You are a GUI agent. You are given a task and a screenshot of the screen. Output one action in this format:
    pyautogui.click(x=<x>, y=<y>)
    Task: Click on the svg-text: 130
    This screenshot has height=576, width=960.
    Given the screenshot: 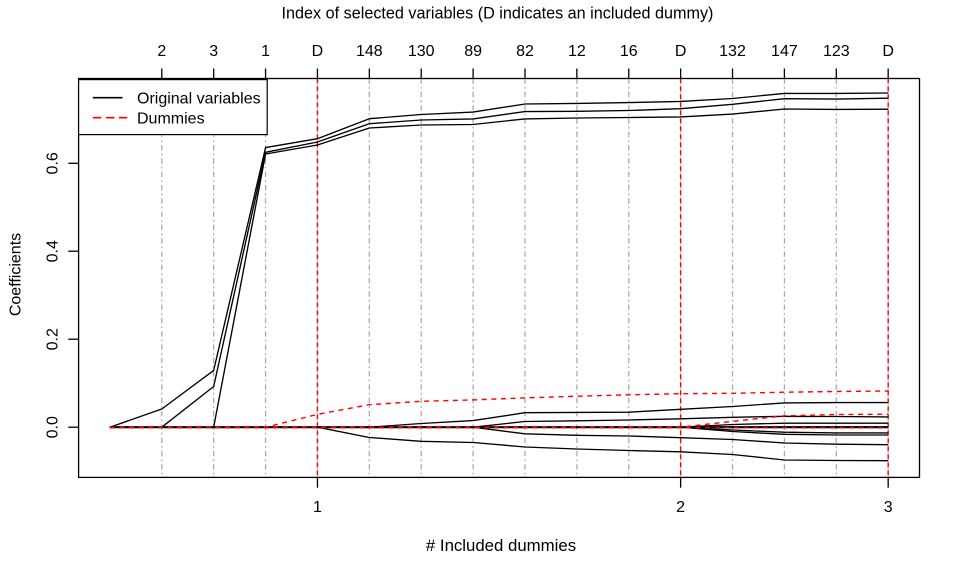 What is the action you would take?
    pyautogui.click(x=421, y=51)
    